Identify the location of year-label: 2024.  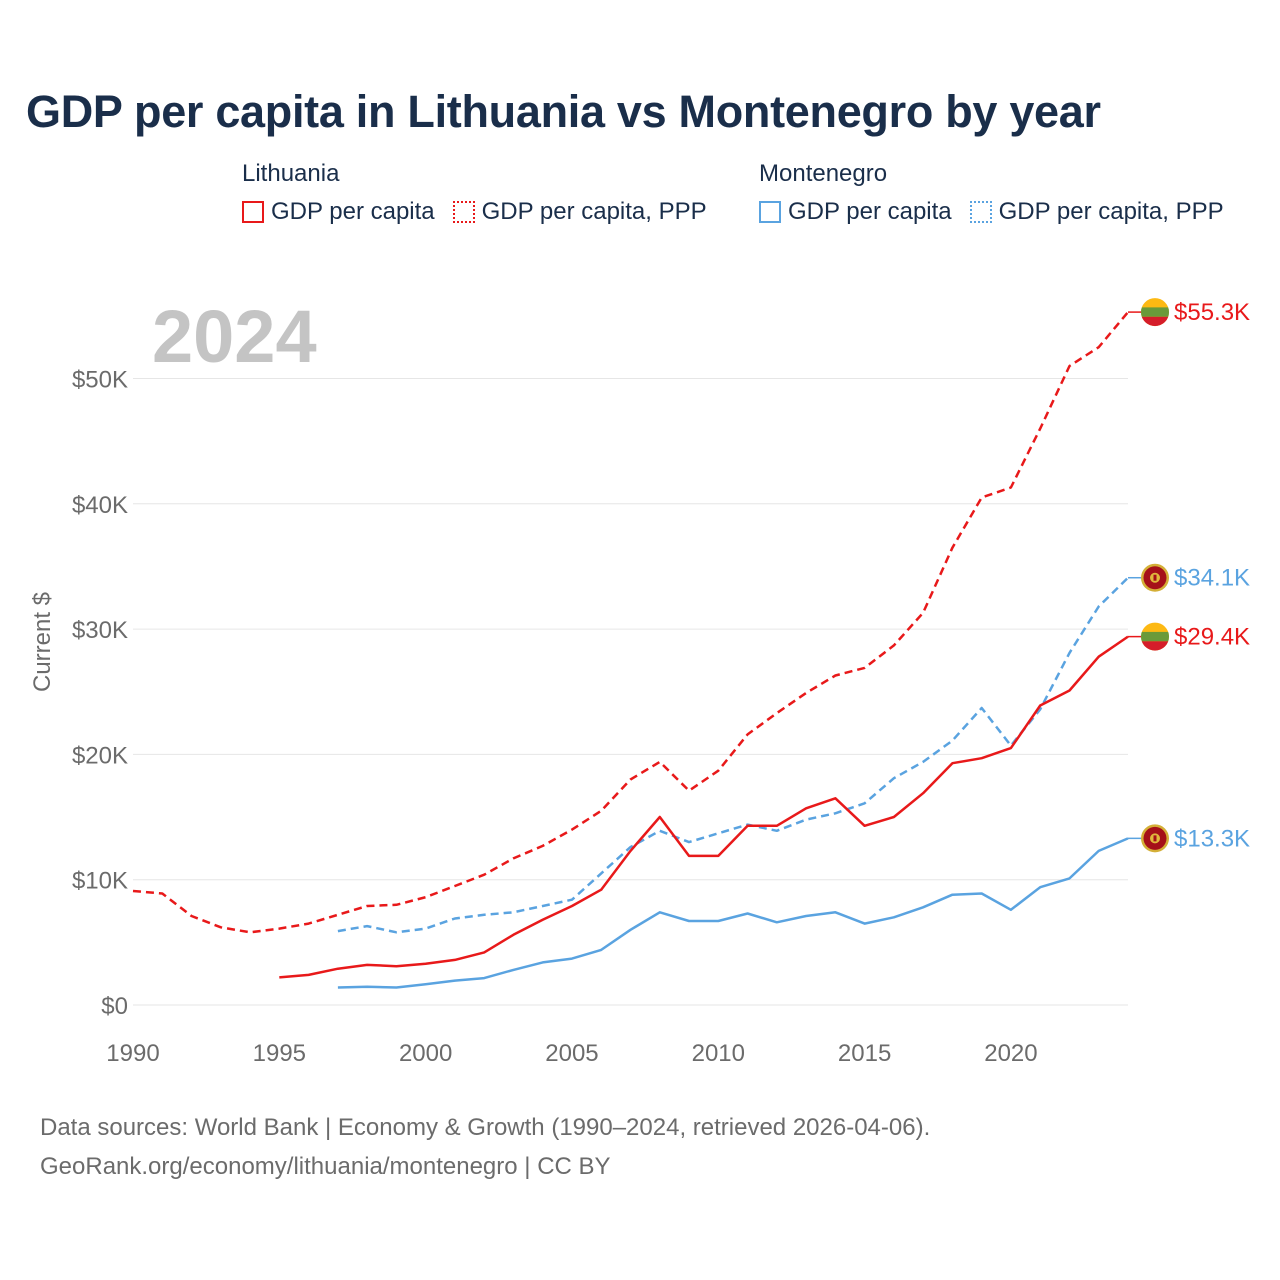
(234, 336).